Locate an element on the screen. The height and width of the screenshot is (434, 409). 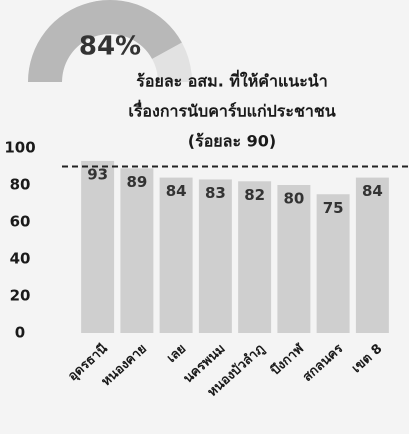
y-tick-label: 20 is located at coordinates (20, 296).